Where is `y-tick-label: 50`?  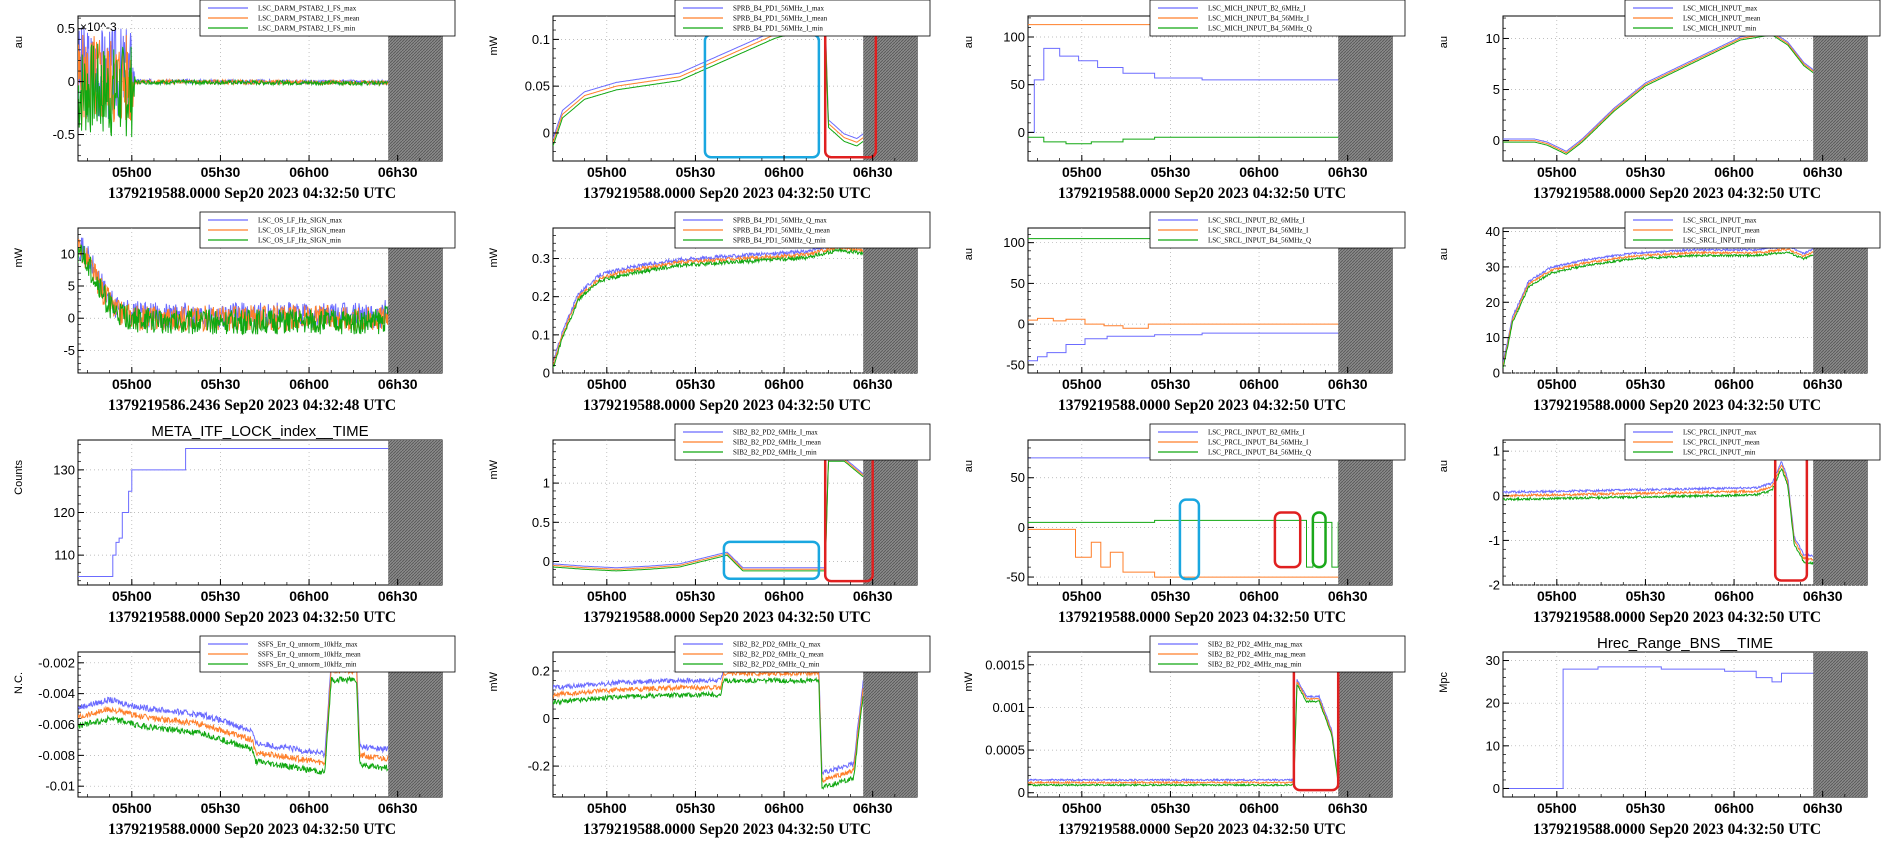 y-tick-label: 50 is located at coordinates (1018, 84).